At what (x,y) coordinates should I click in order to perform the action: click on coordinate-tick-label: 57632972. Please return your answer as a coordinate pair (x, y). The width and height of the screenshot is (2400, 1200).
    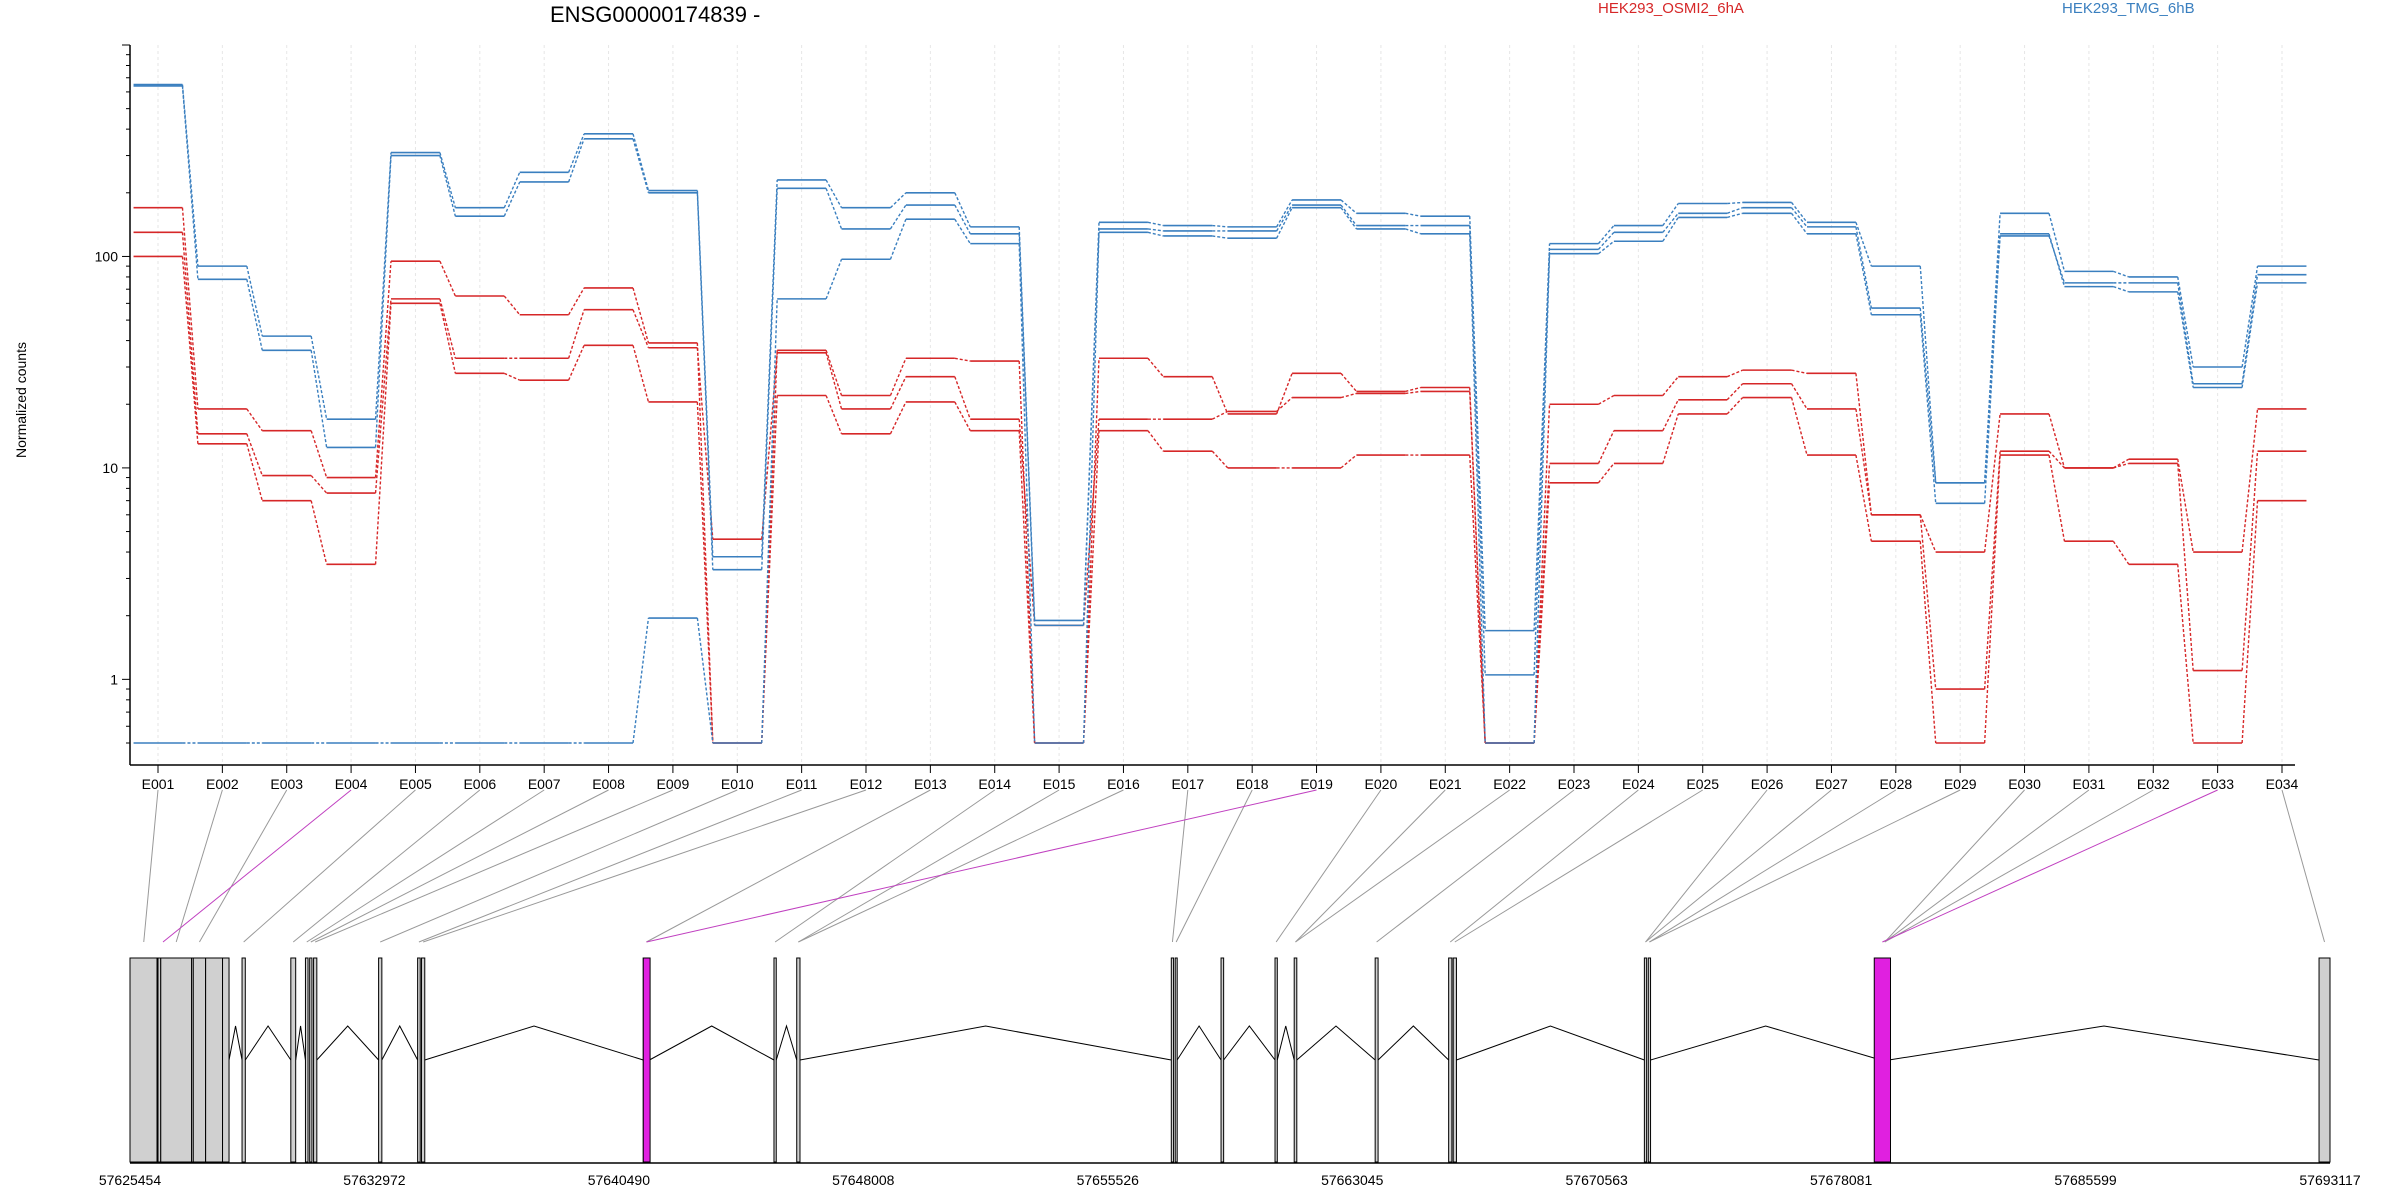
    Looking at the image, I should click on (374, 1180).